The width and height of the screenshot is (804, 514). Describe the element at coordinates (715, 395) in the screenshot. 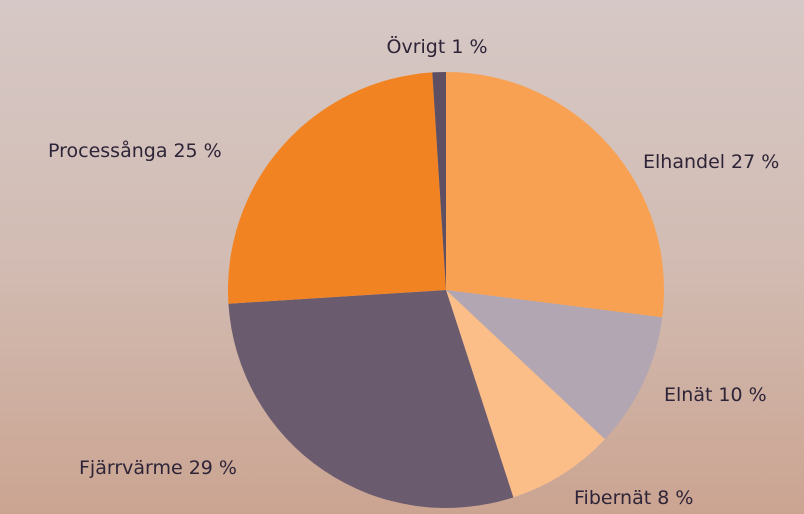

I see `slice-label: Elnät 10 %` at that location.